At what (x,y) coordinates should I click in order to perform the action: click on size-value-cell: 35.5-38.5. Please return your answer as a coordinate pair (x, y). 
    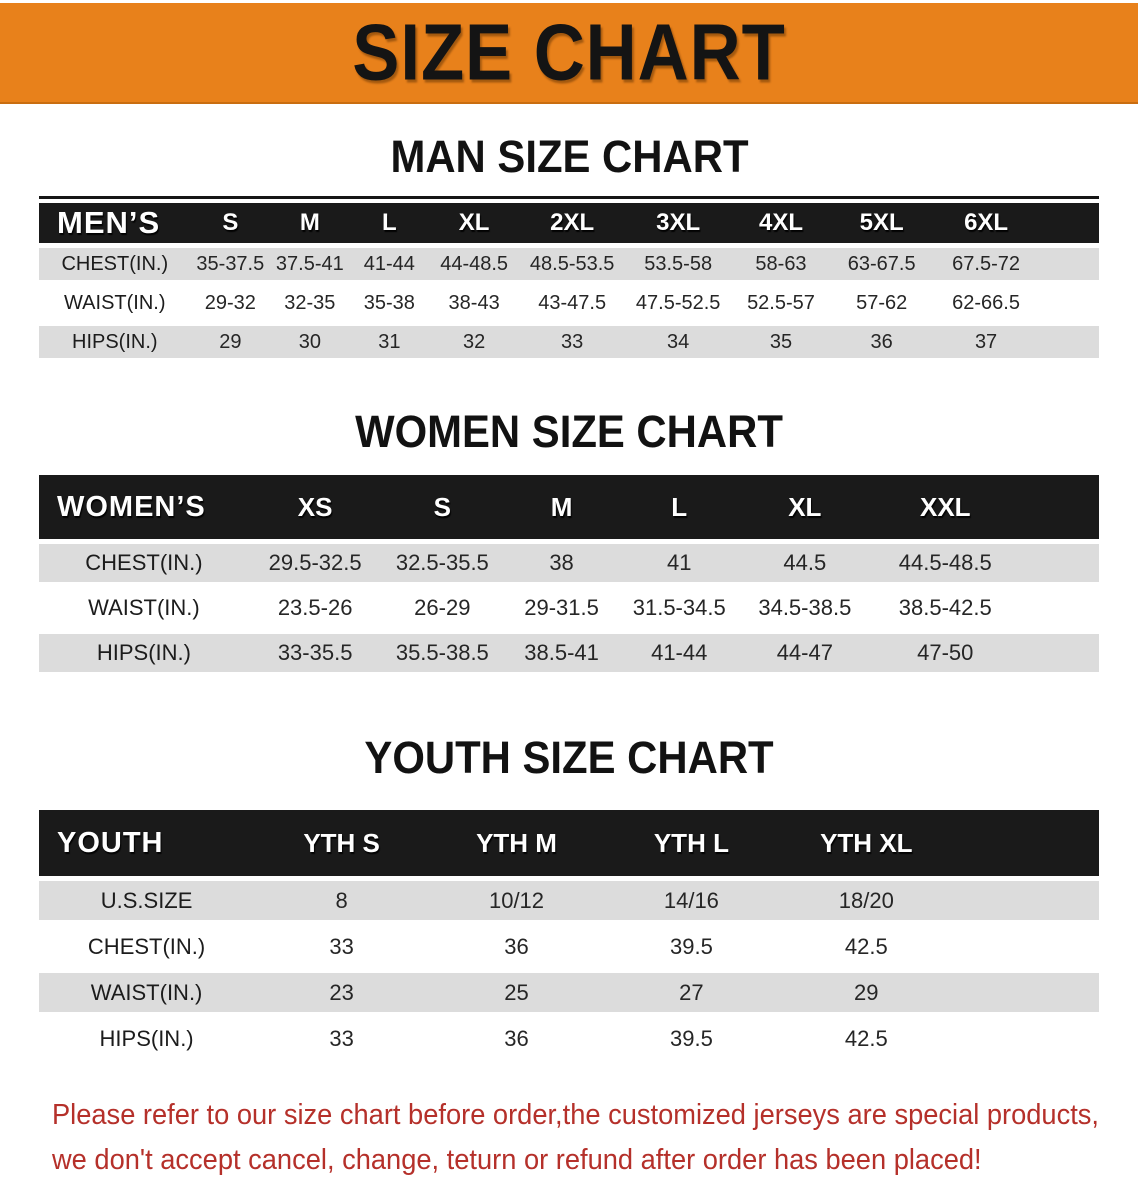
    Looking at the image, I should click on (442, 654).